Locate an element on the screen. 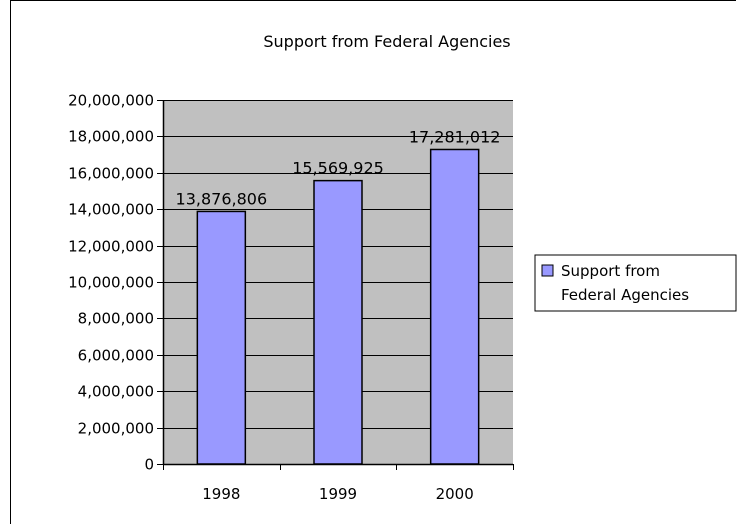  y-tick-label: 20,000,000 is located at coordinates (111, 101).